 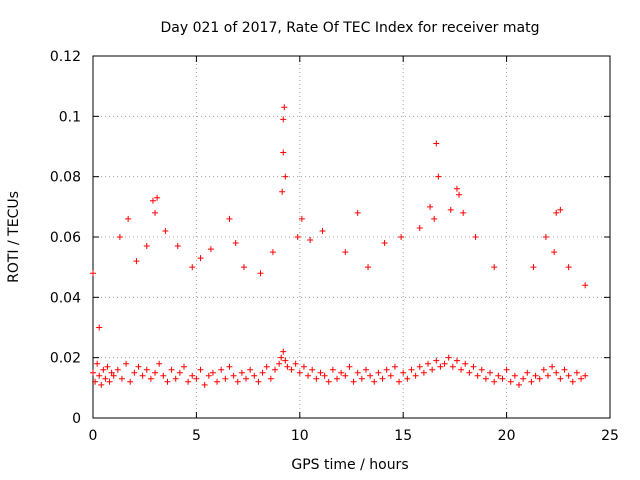 I want to click on y-tick-label: 0.06, so click(x=65, y=238).